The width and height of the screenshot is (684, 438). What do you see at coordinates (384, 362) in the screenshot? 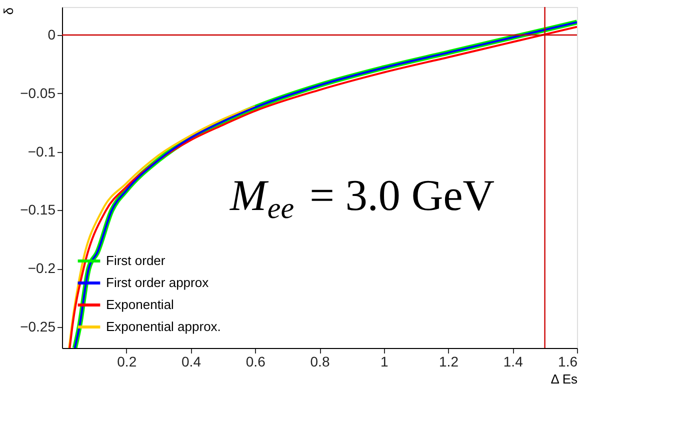
I see `x-tick-label: 1` at bounding box center [384, 362].